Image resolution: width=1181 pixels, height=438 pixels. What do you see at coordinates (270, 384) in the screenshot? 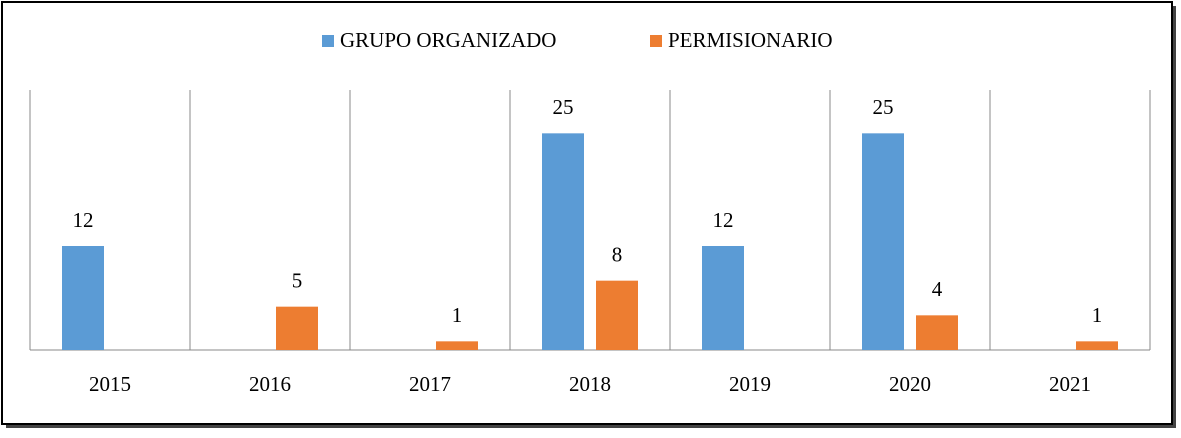
I see `x-tick-label: 2016` at bounding box center [270, 384].